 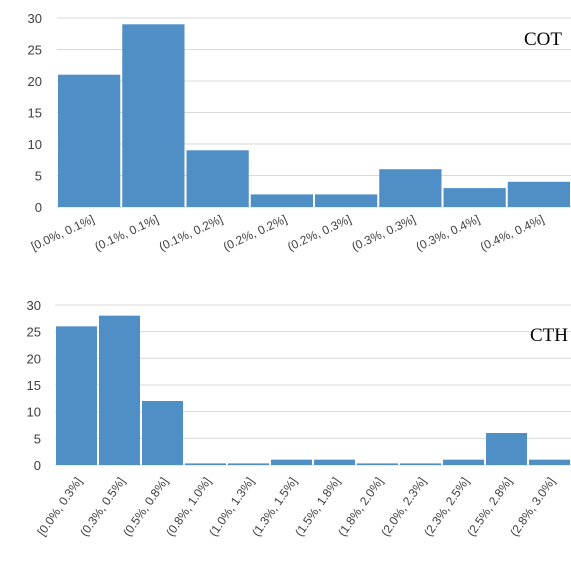 I want to click on cot-y-tick-label: 20, so click(x=35, y=81).